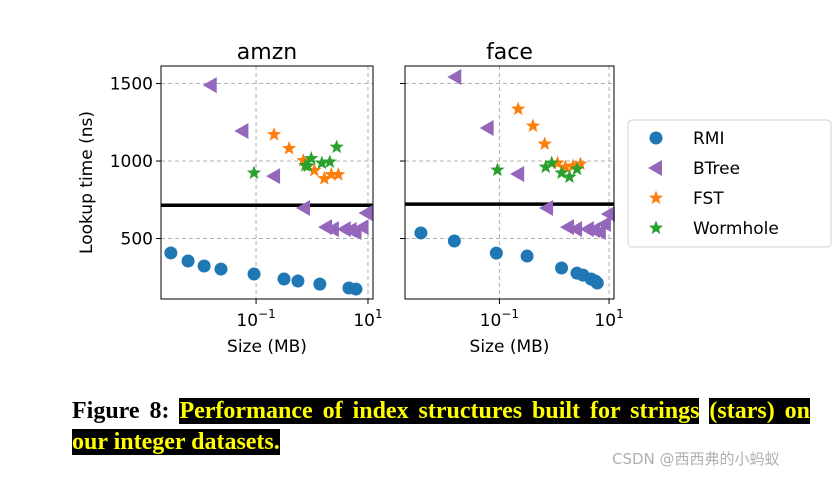 The image size is (840, 478). Describe the element at coordinates (656, 138) in the screenshot. I see `legend-marker-rmi` at that location.